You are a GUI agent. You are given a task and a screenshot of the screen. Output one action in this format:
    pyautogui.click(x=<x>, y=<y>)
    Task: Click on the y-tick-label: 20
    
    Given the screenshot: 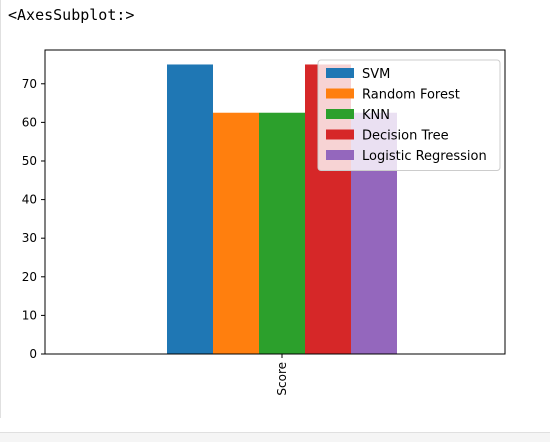 What is the action you would take?
    pyautogui.click(x=29, y=277)
    